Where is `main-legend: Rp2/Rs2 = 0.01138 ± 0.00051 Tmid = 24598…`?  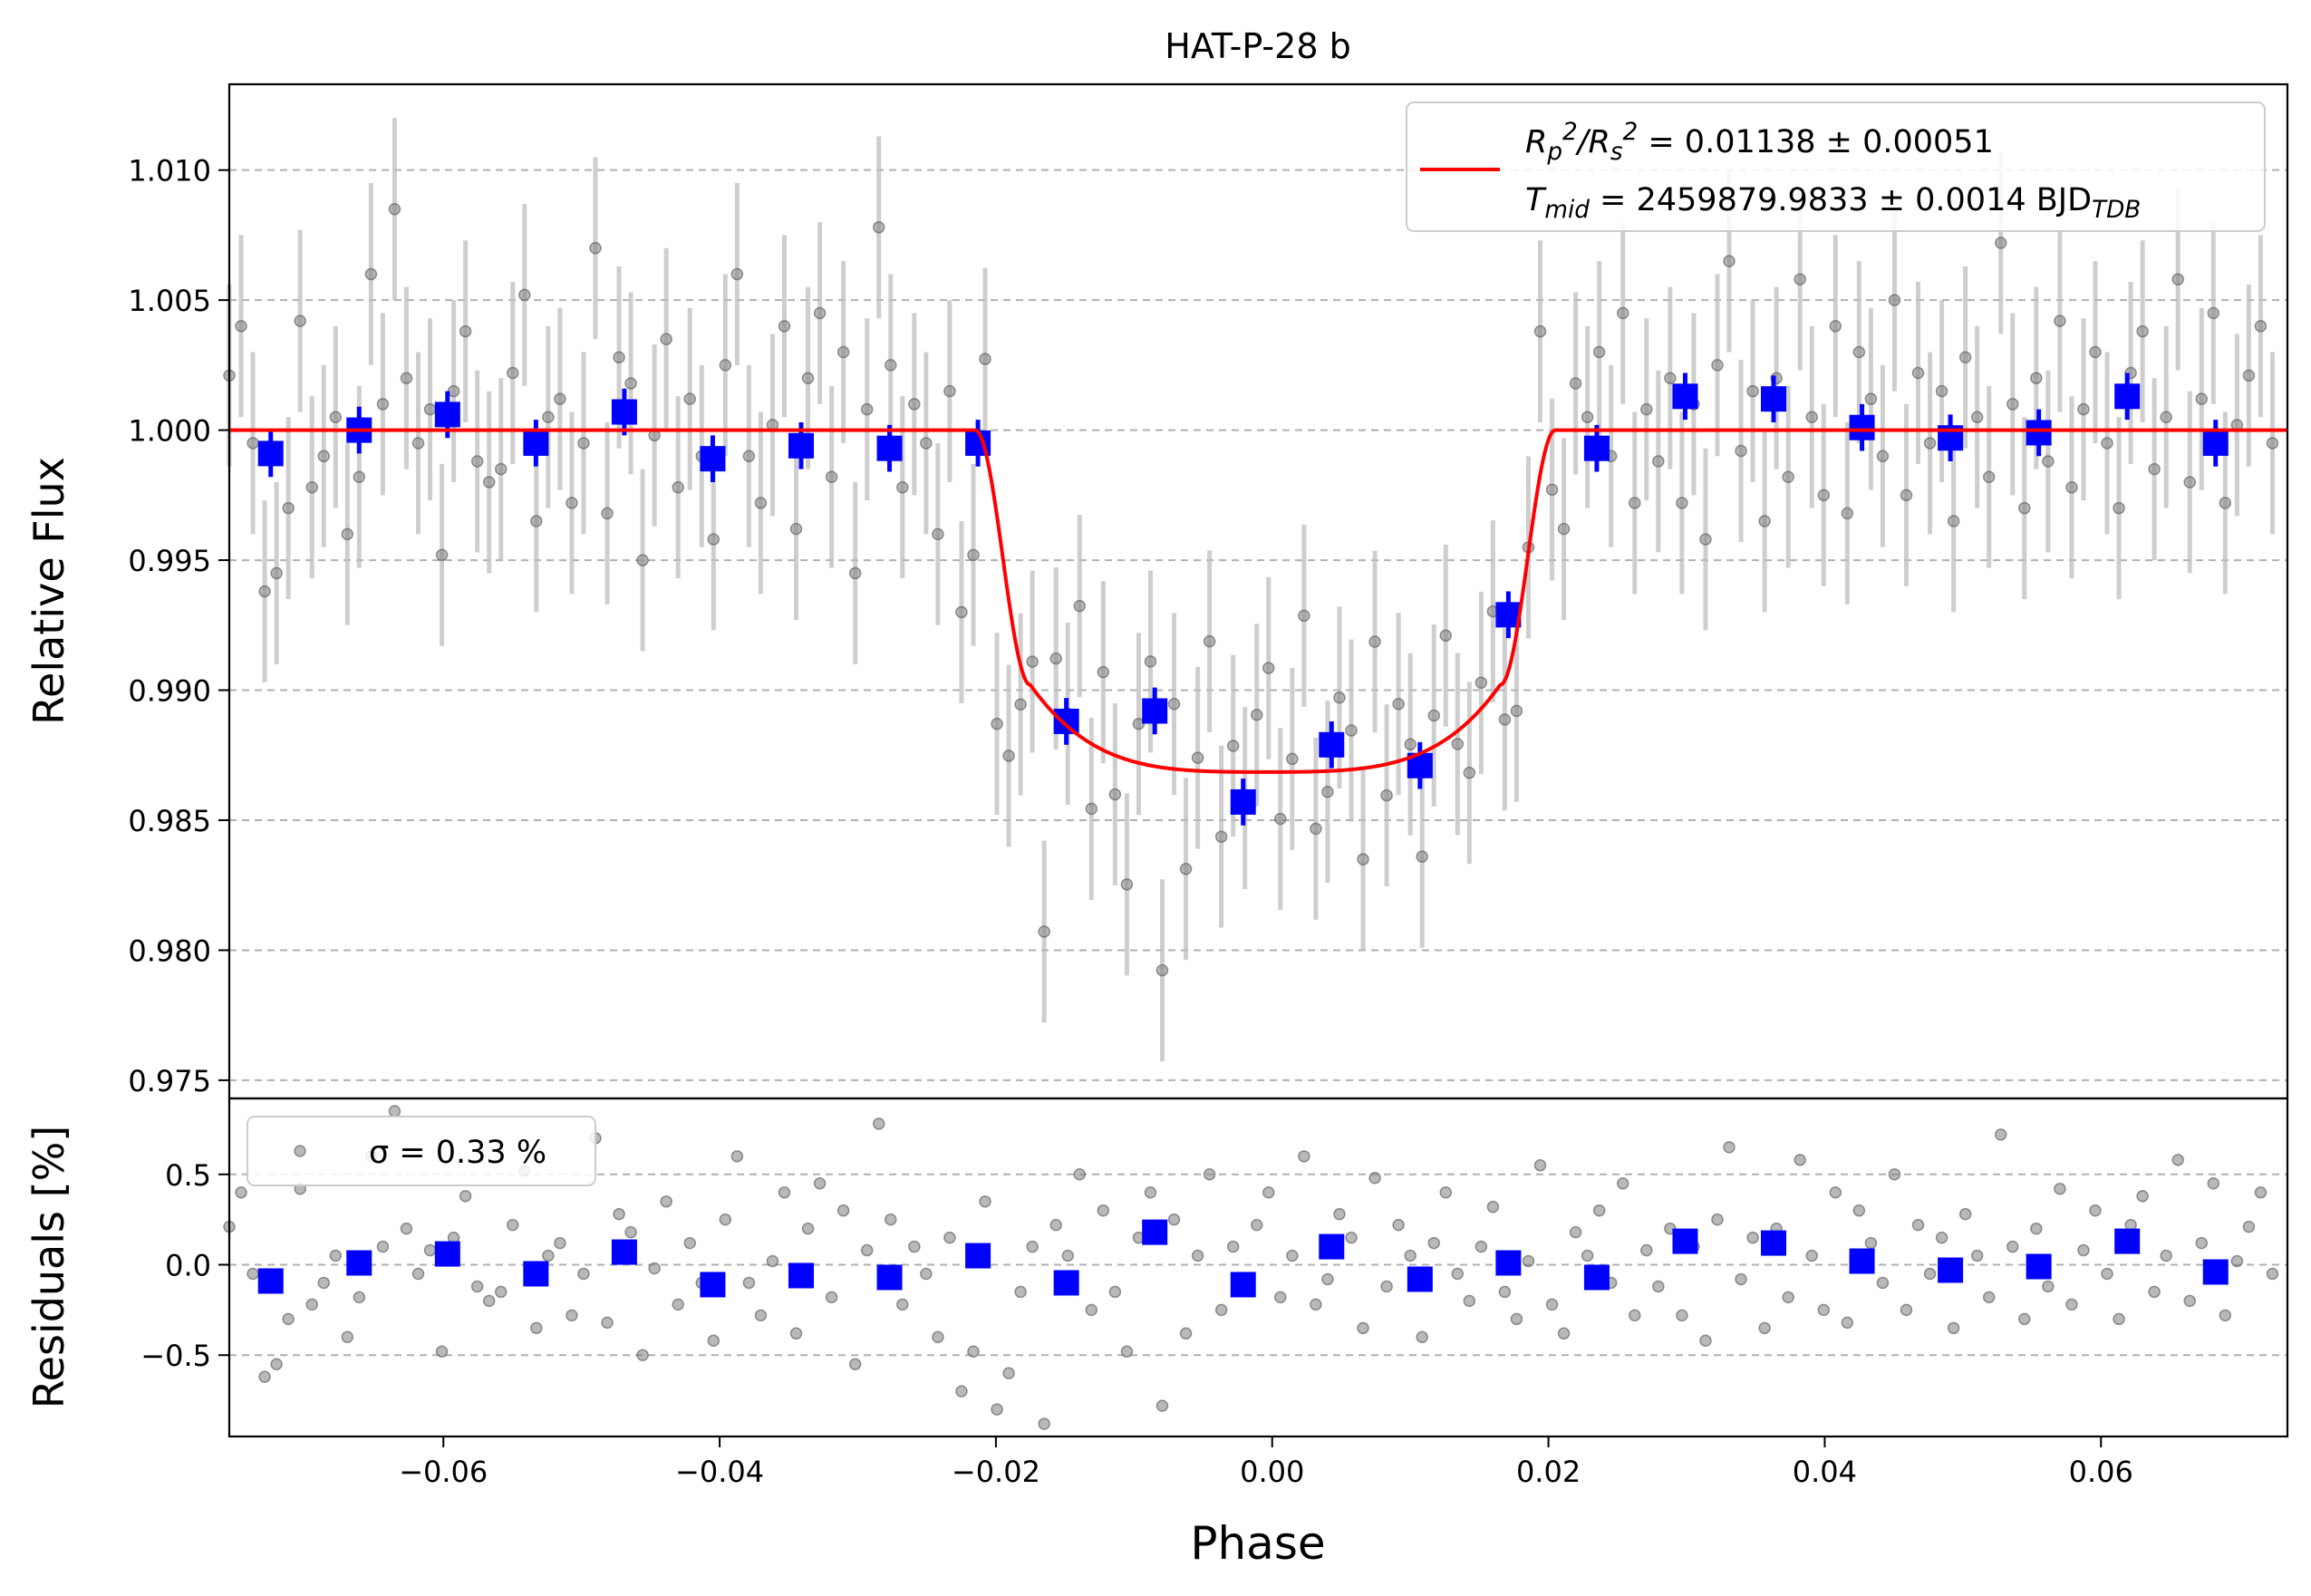 main-legend: Rp2/Rs2 = 0.01138 ± 0.00051 Tmid = 24598… is located at coordinates (1836, 167).